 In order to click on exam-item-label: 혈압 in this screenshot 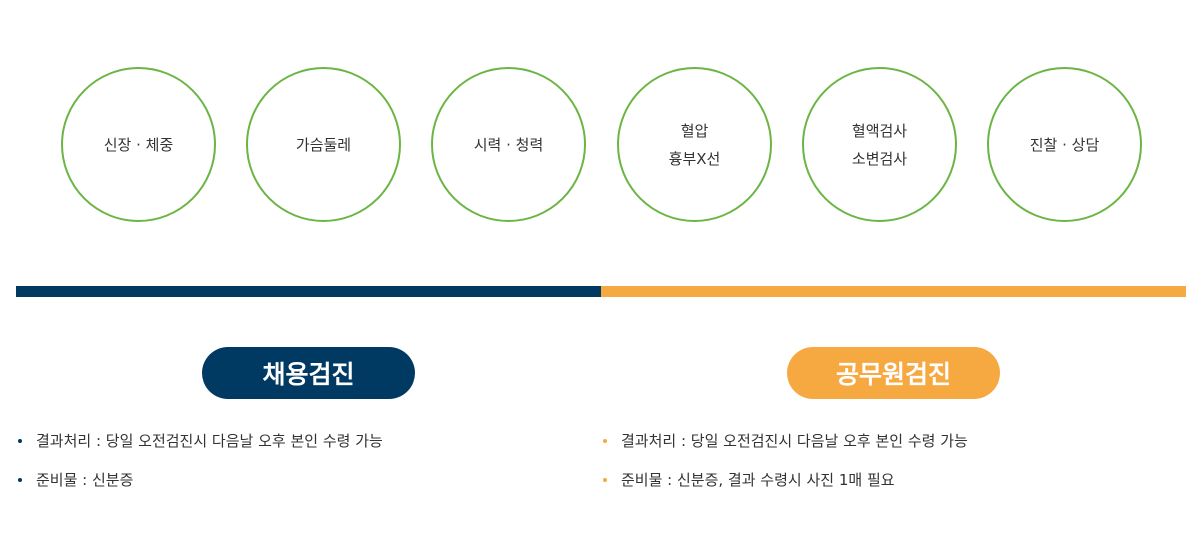, I will do `click(694, 130)`.